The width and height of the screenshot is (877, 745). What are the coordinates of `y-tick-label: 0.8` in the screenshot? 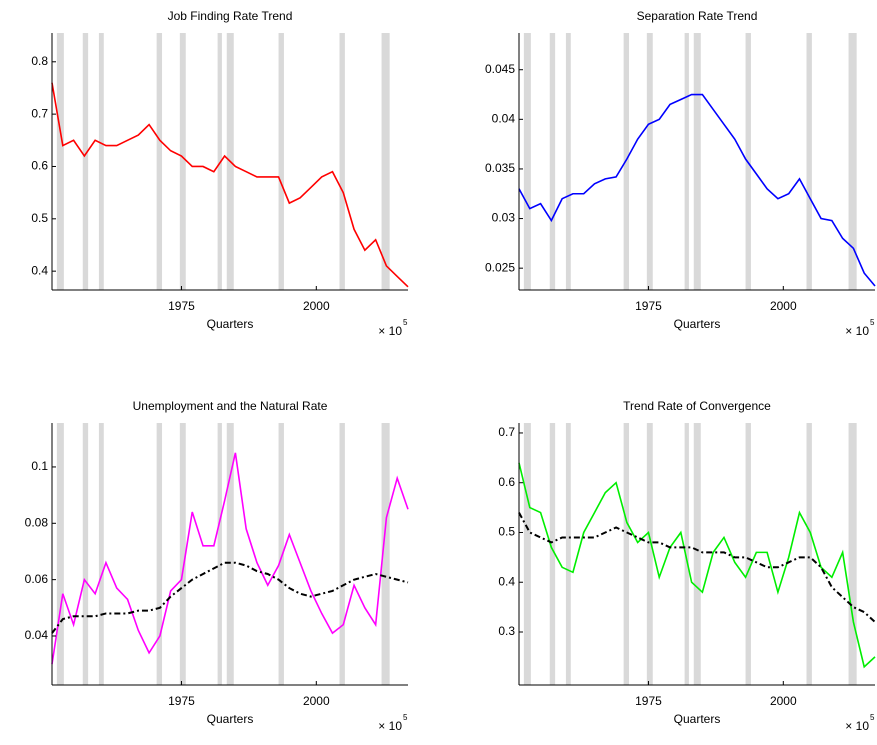 It's located at (39, 61).